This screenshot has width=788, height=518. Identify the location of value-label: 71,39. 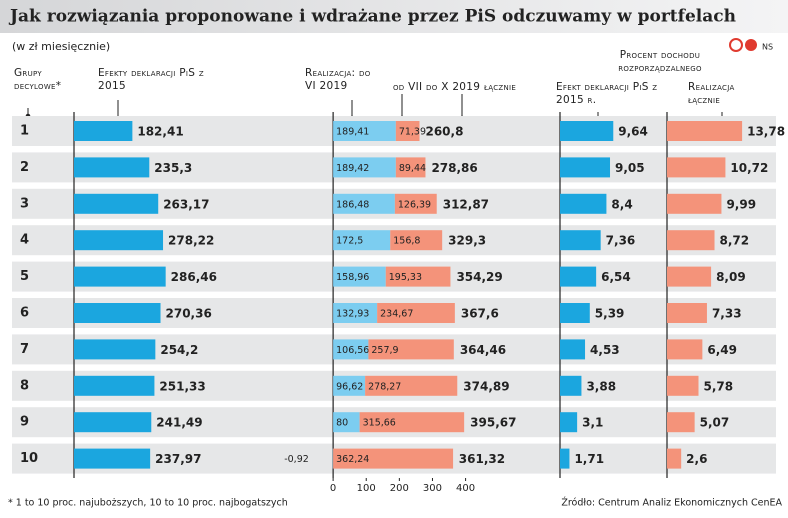
(412, 132).